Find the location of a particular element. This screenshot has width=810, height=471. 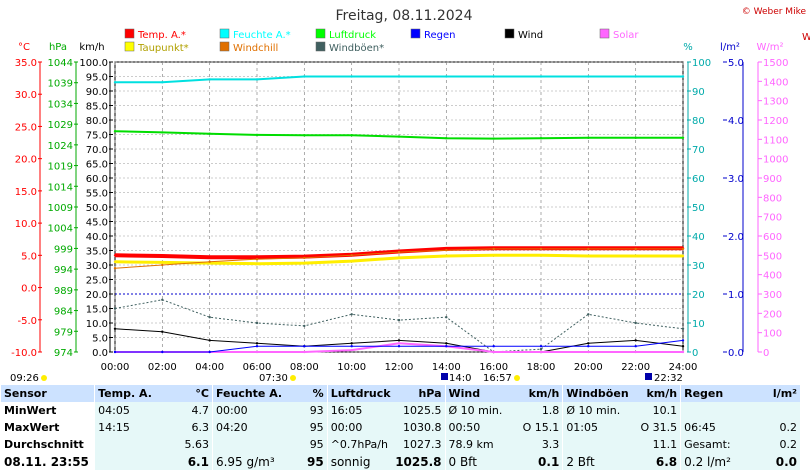

wind-tick: 75.0 is located at coordinates (97, 136).